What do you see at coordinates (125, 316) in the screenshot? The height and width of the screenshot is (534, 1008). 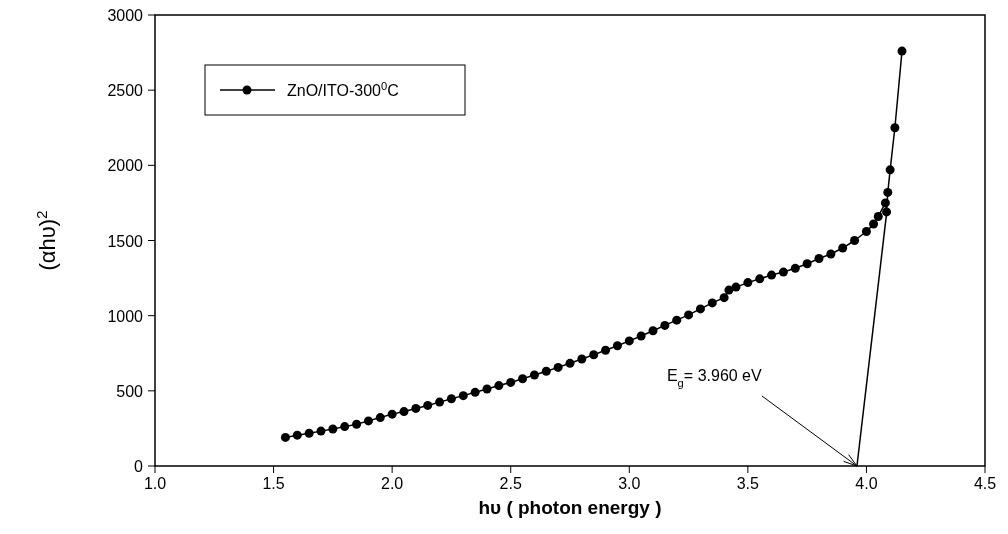 I see `y-tick-label: 1000` at bounding box center [125, 316].